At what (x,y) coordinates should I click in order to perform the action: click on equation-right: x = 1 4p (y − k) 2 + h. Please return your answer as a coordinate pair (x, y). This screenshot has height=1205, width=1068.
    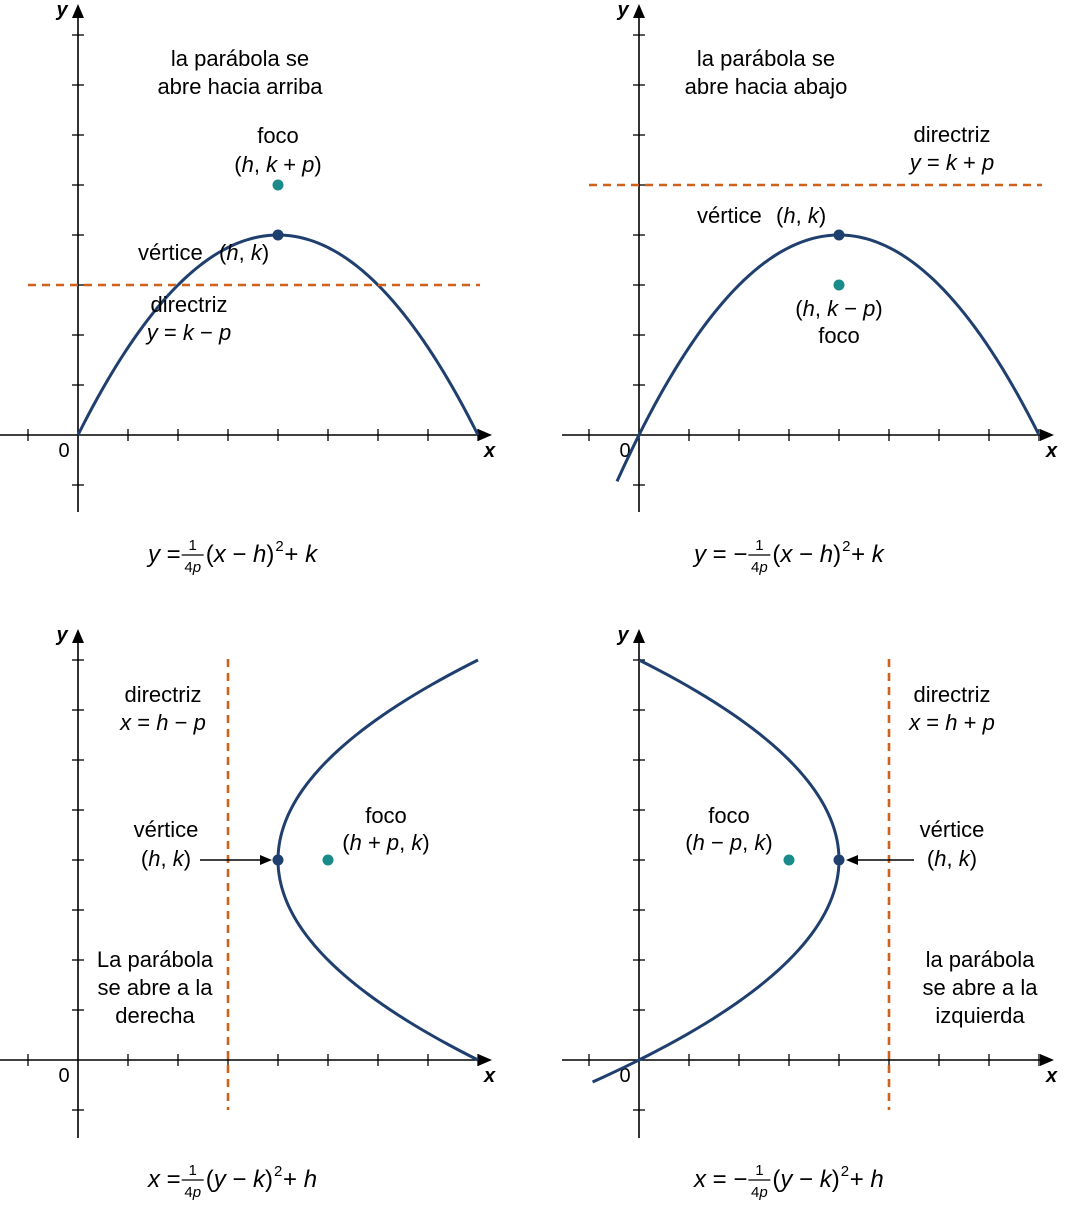
    Looking at the image, I should click on (232, 1181).